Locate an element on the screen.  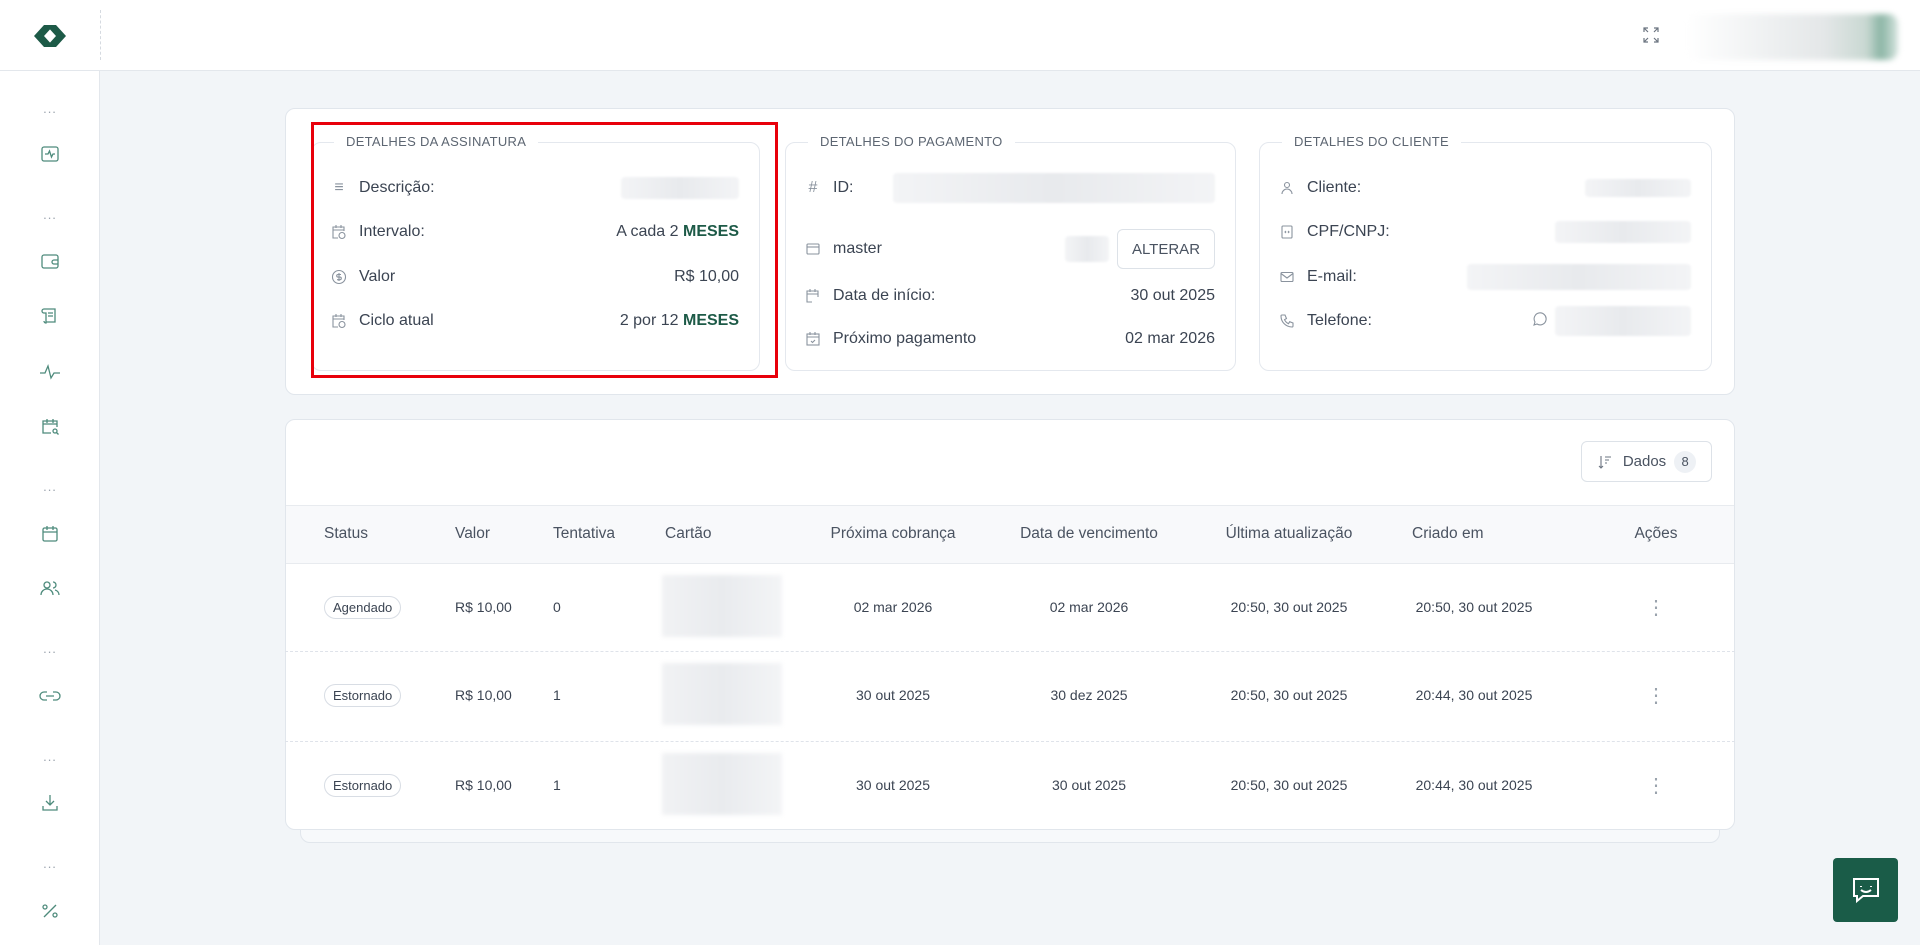
section-title: DETALHES DO CLIENTE is located at coordinates (1371, 141).